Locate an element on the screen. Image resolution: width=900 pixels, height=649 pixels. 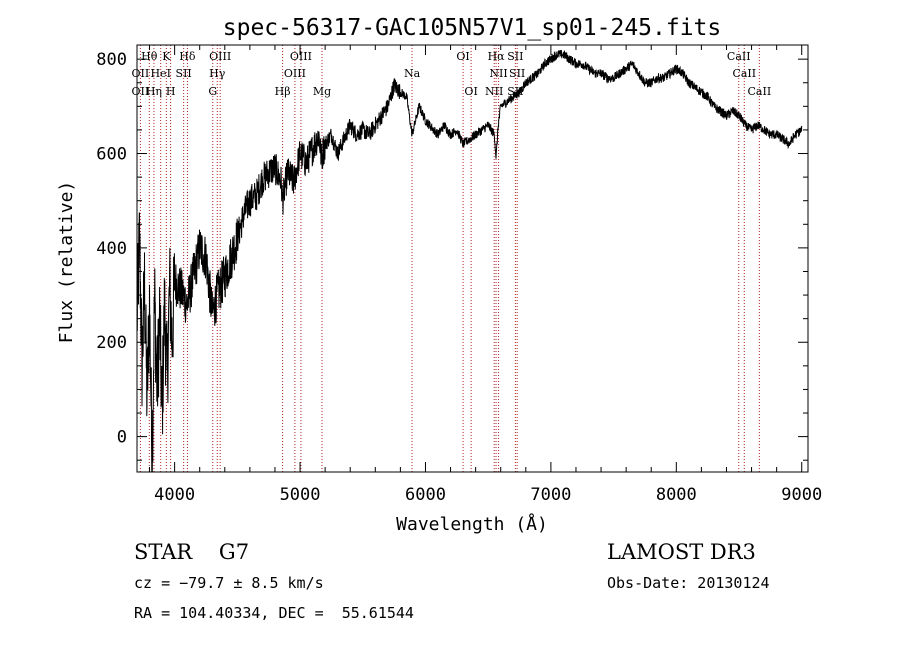
line-label-14: Na is located at coordinates (412, 73).